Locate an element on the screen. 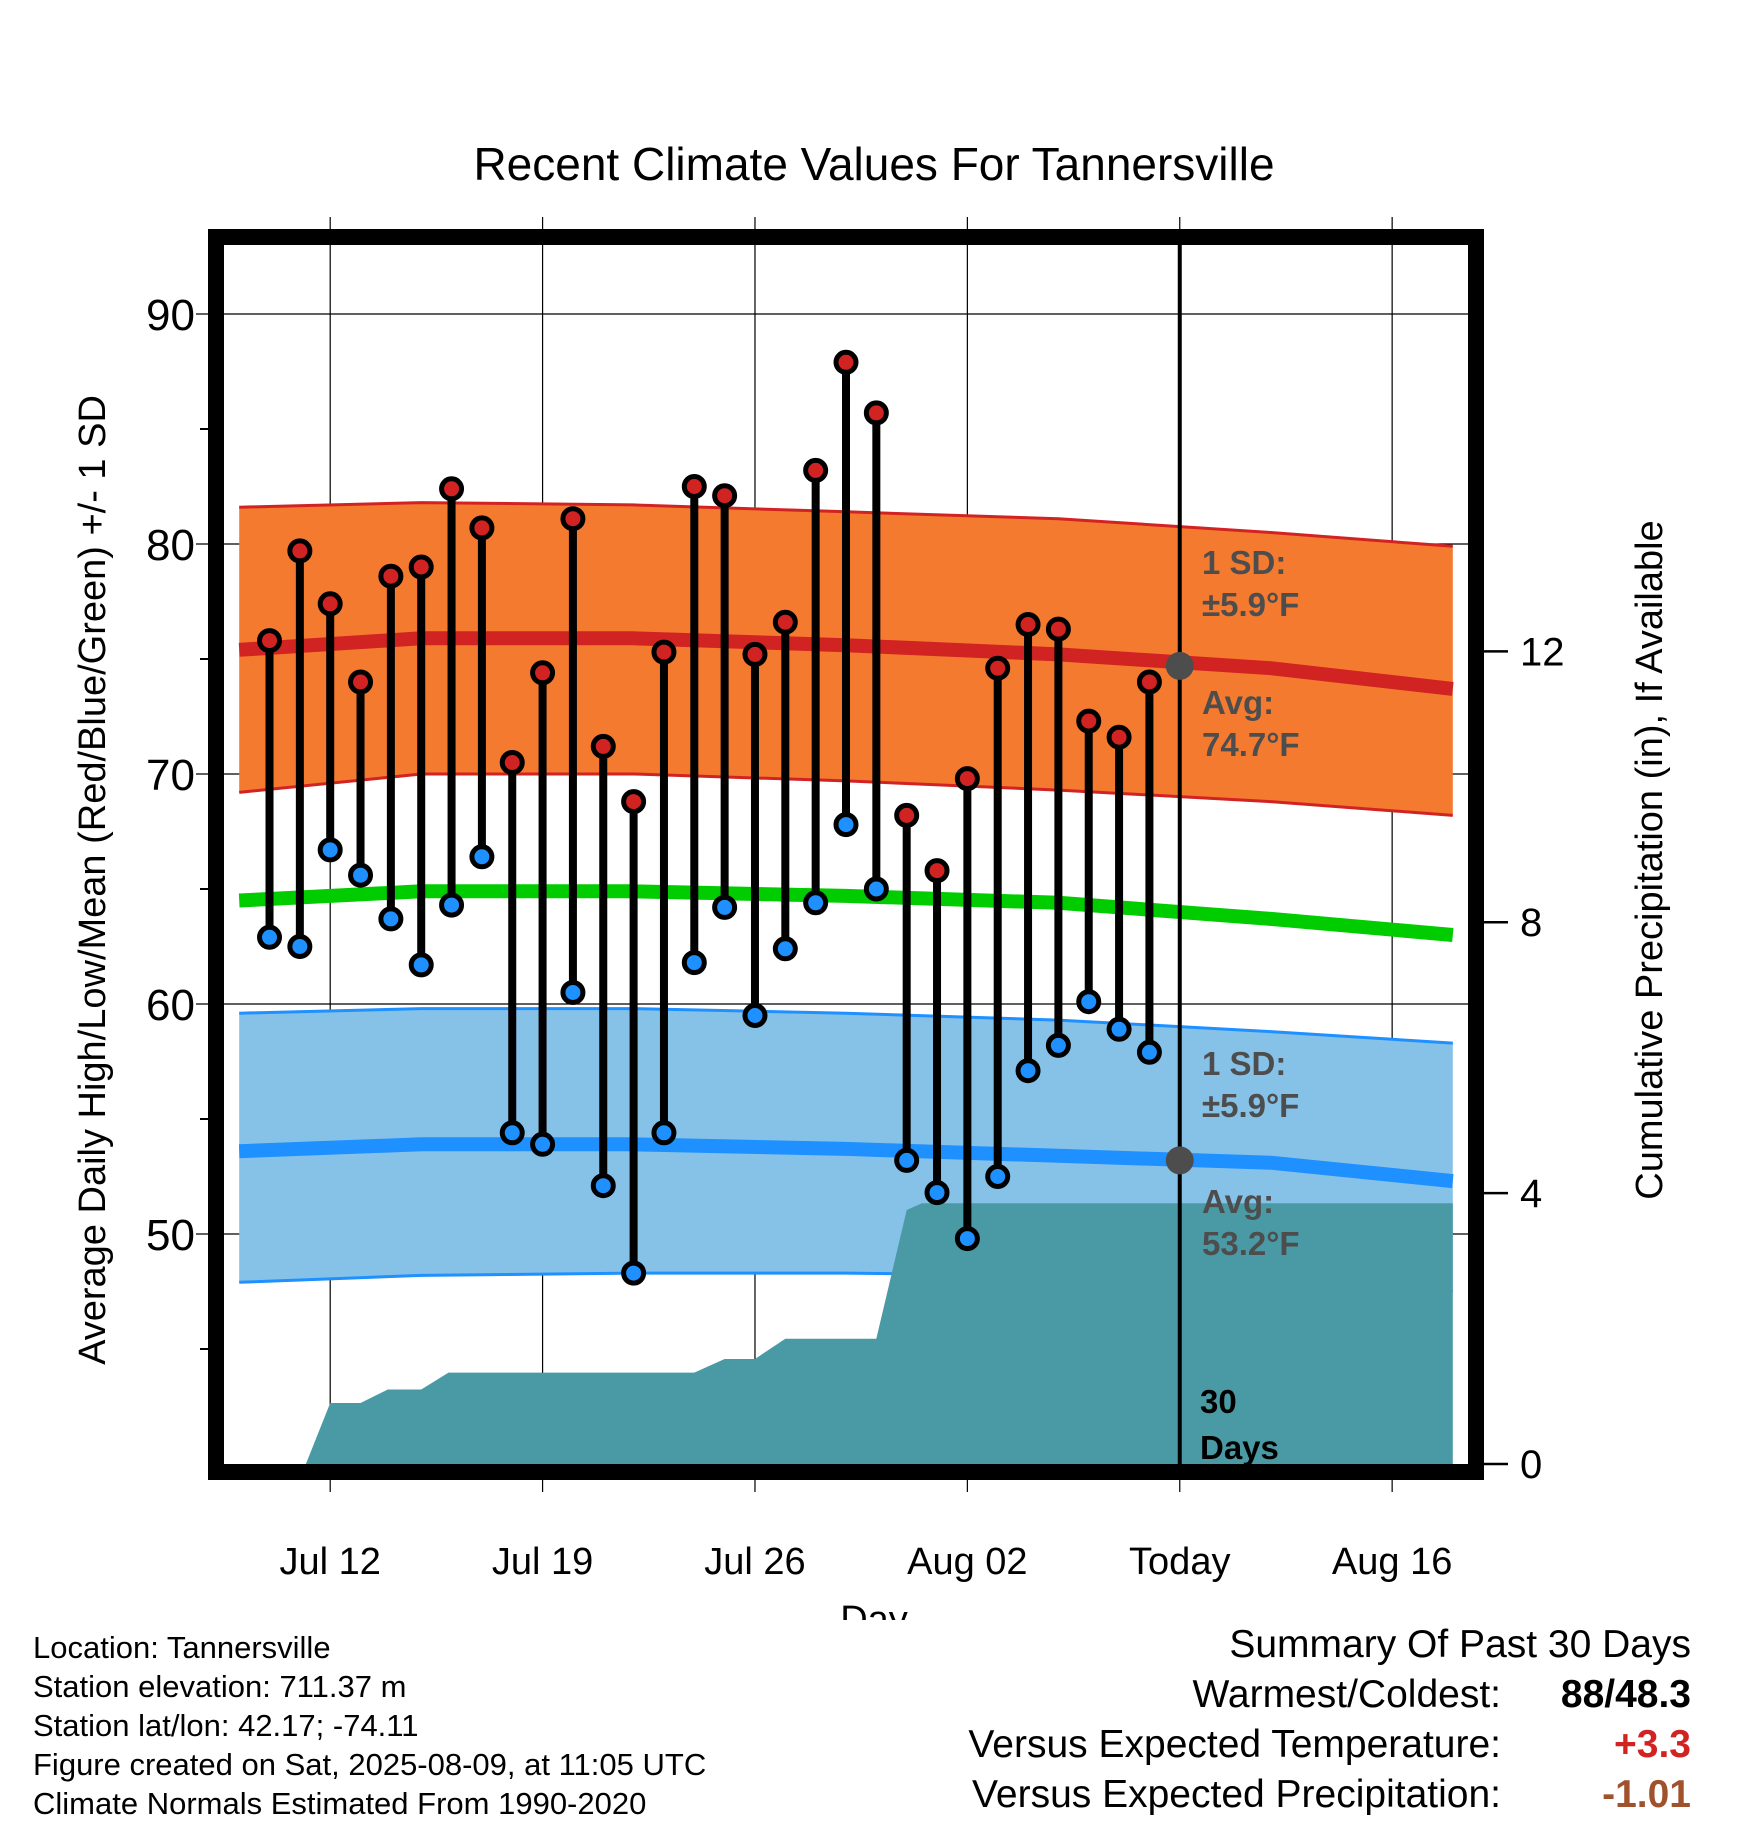 Image resolution: width=1748 pixels, height=1828 pixels. summary-temp-value: +3.3 is located at coordinates (1652, 1744).